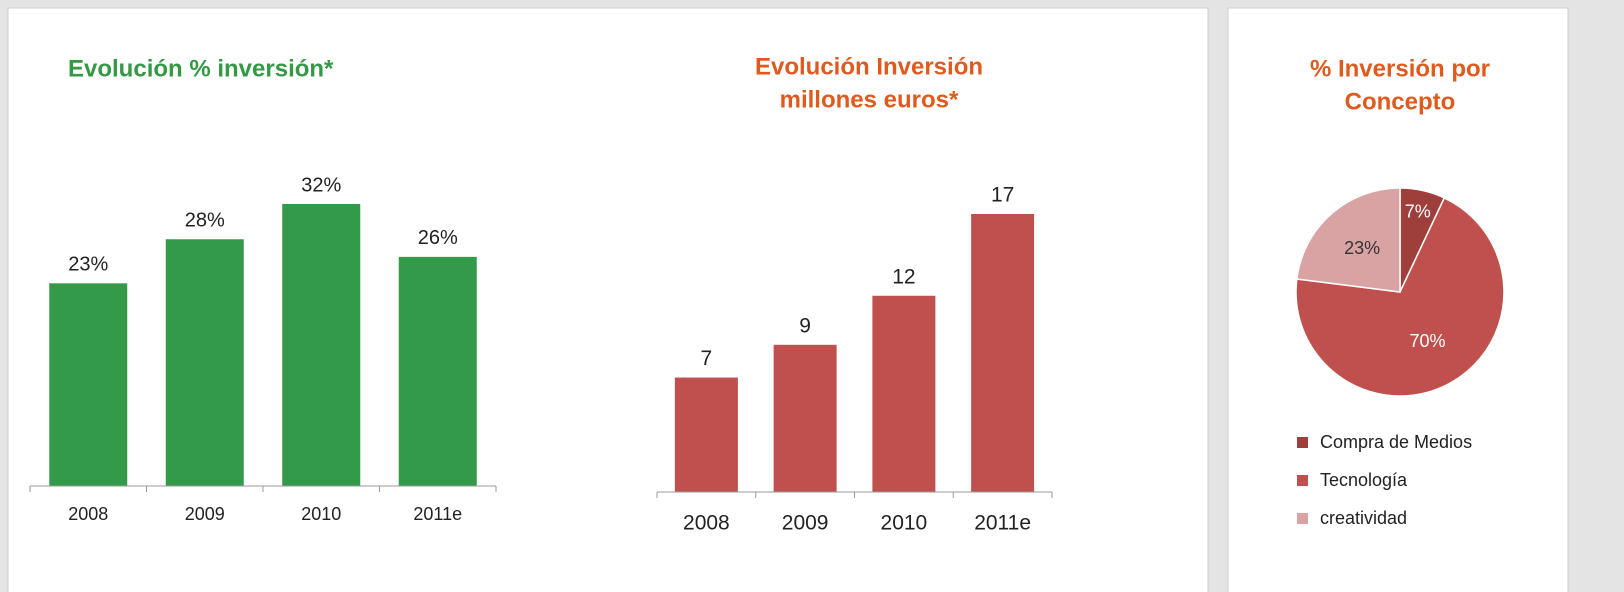  Describe the element at coordinates (205, 221) in the screenshot. I see `value-label: 28%` at that location.